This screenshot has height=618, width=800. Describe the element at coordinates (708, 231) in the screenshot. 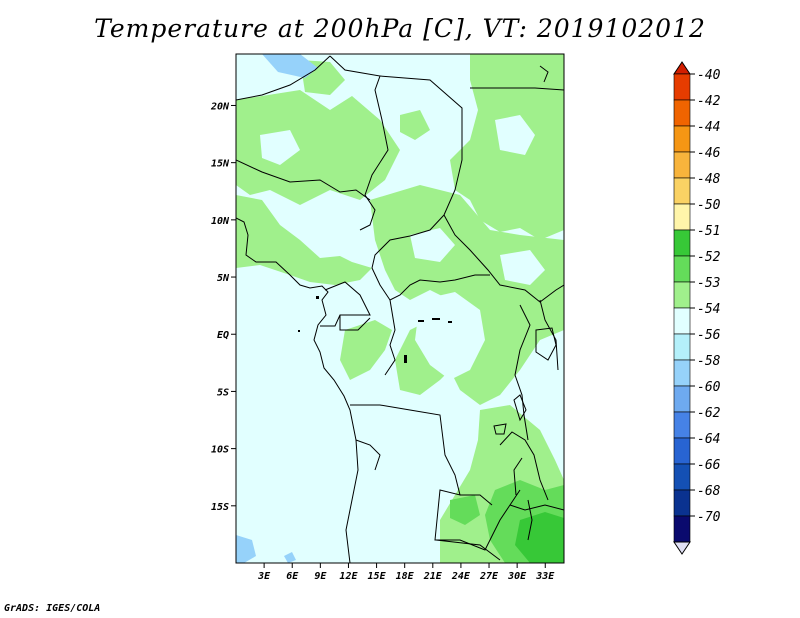

I see `colorbar-label: -51` at that location.